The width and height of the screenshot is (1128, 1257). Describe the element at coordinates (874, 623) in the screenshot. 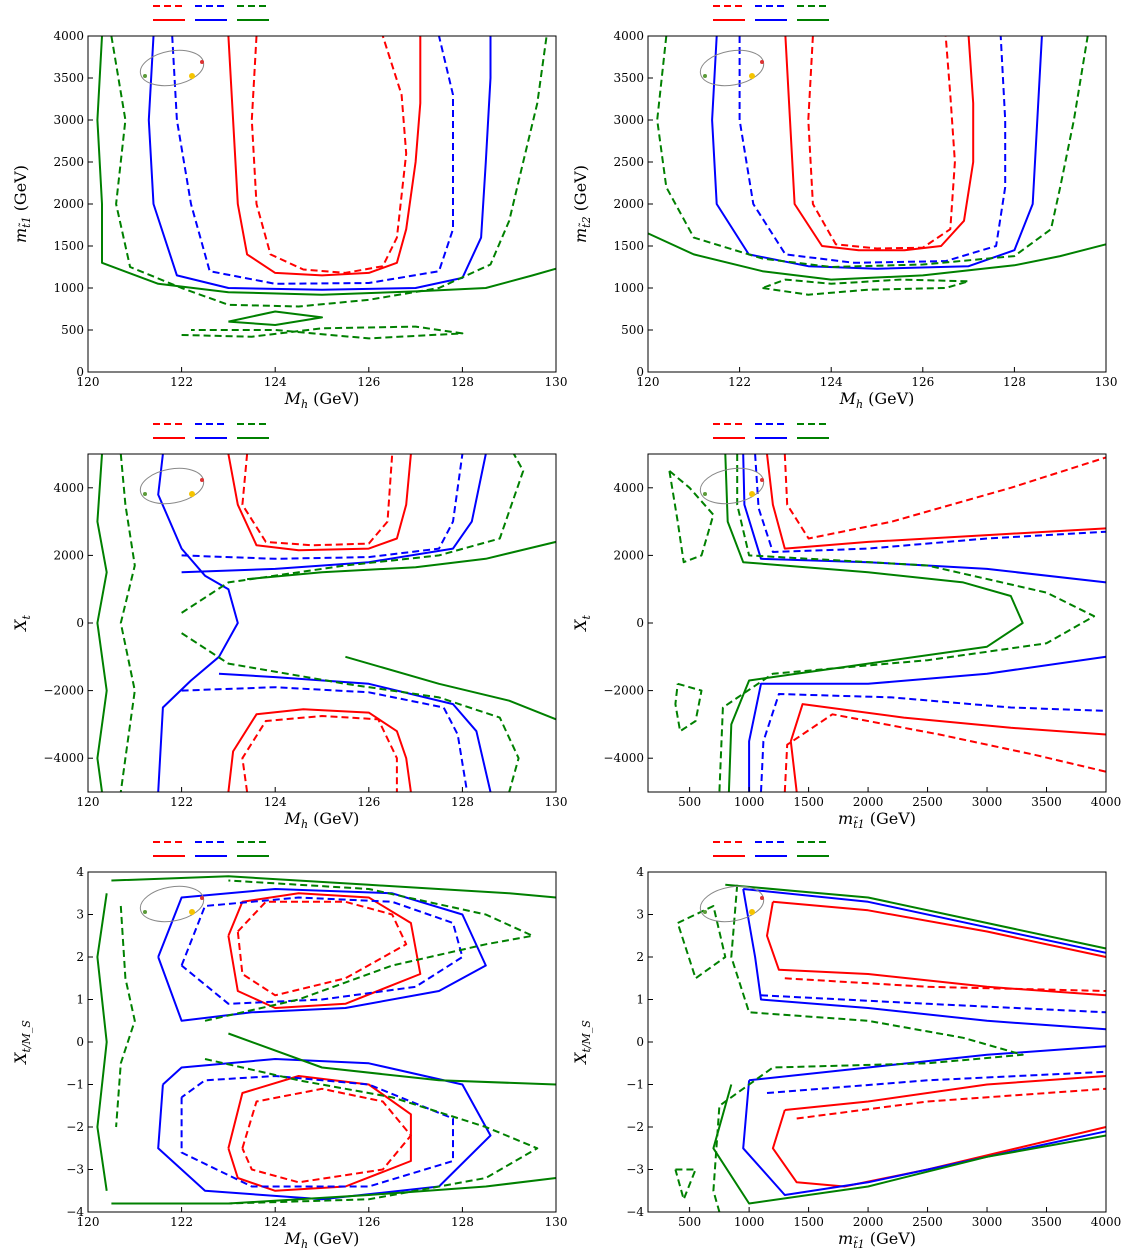

I see `contour-FH214-3σ-9` at that location.